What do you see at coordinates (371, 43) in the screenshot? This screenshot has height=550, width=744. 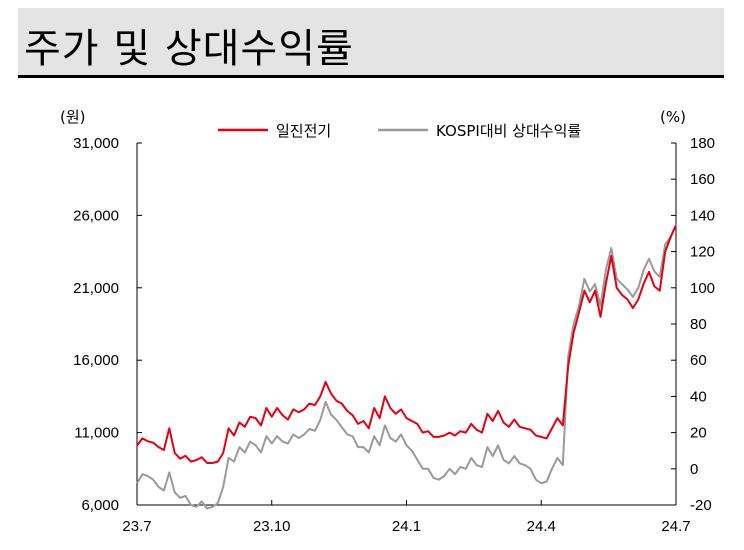 I see `title-bar: 주가 및 상대수익률` at bounding box center [371, 43].